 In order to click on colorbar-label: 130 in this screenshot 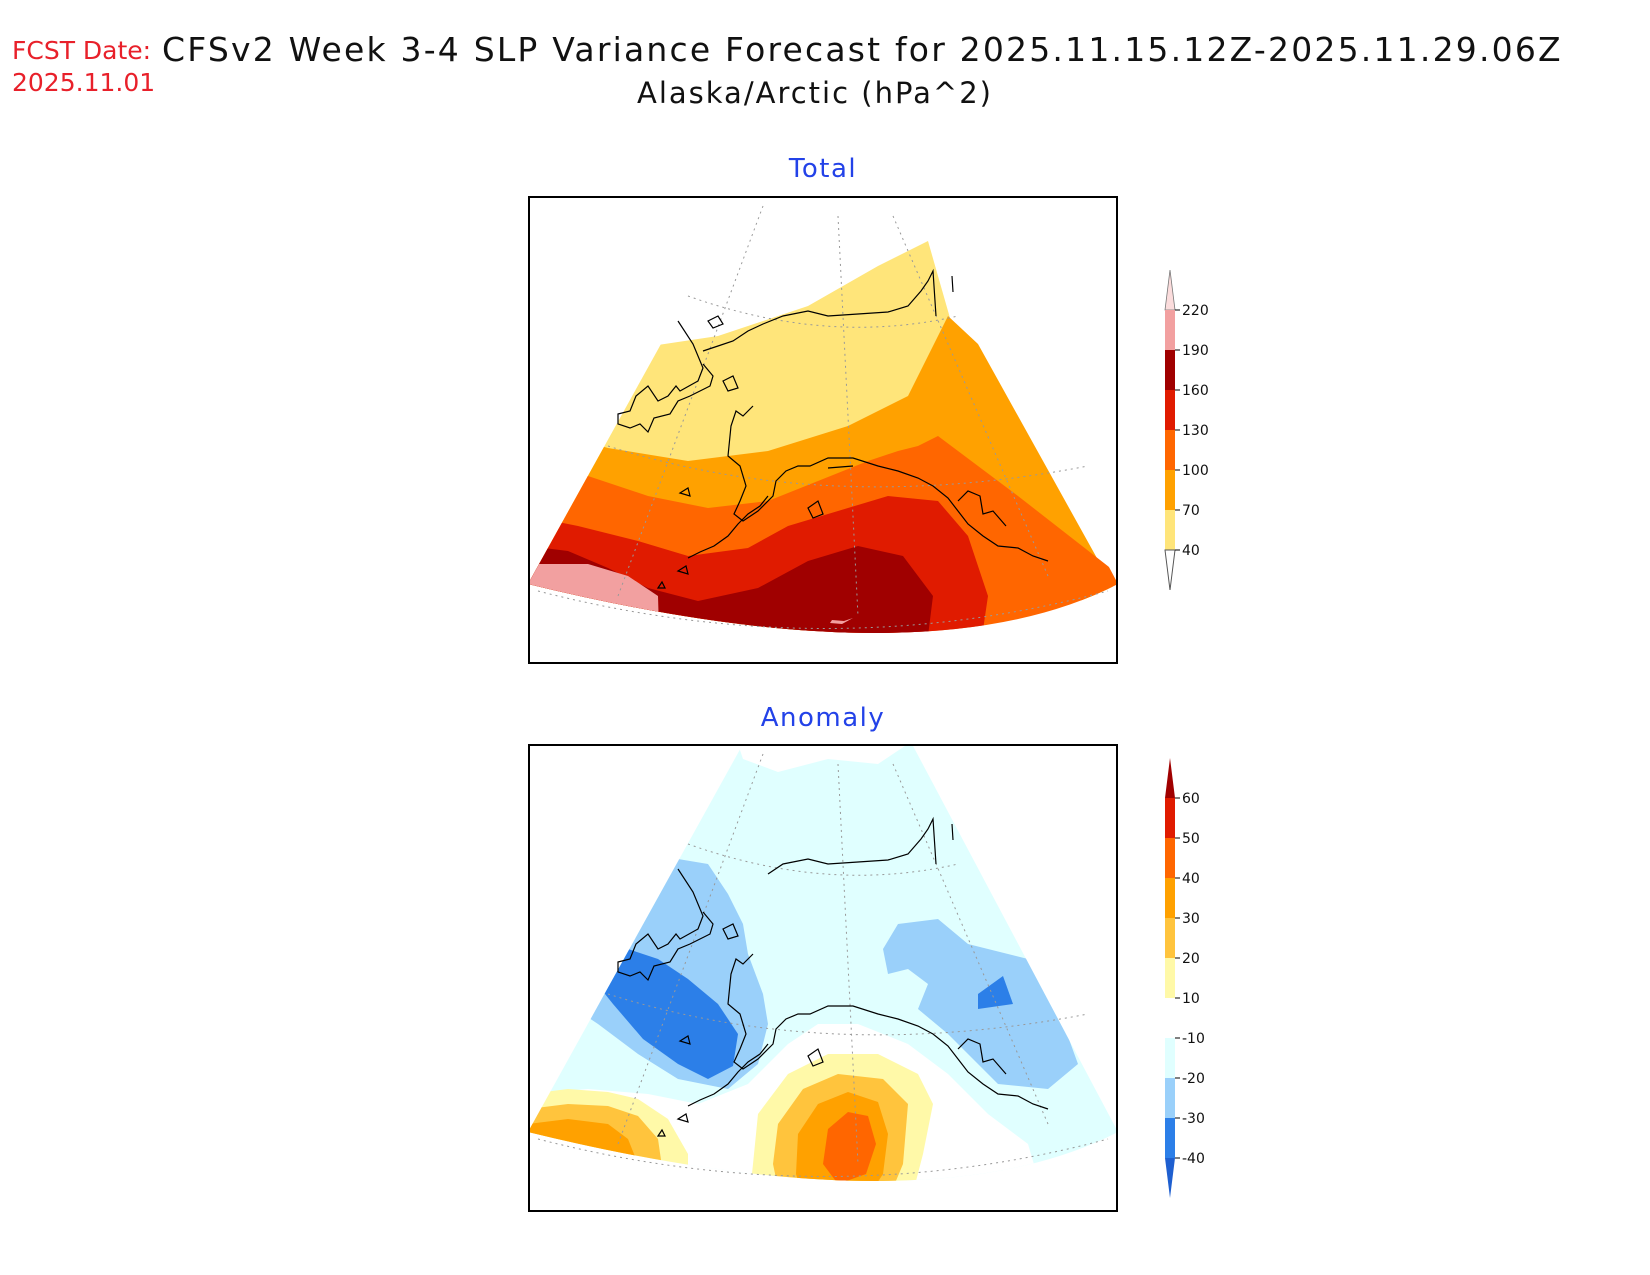, I will do `click(1195, 431)`.